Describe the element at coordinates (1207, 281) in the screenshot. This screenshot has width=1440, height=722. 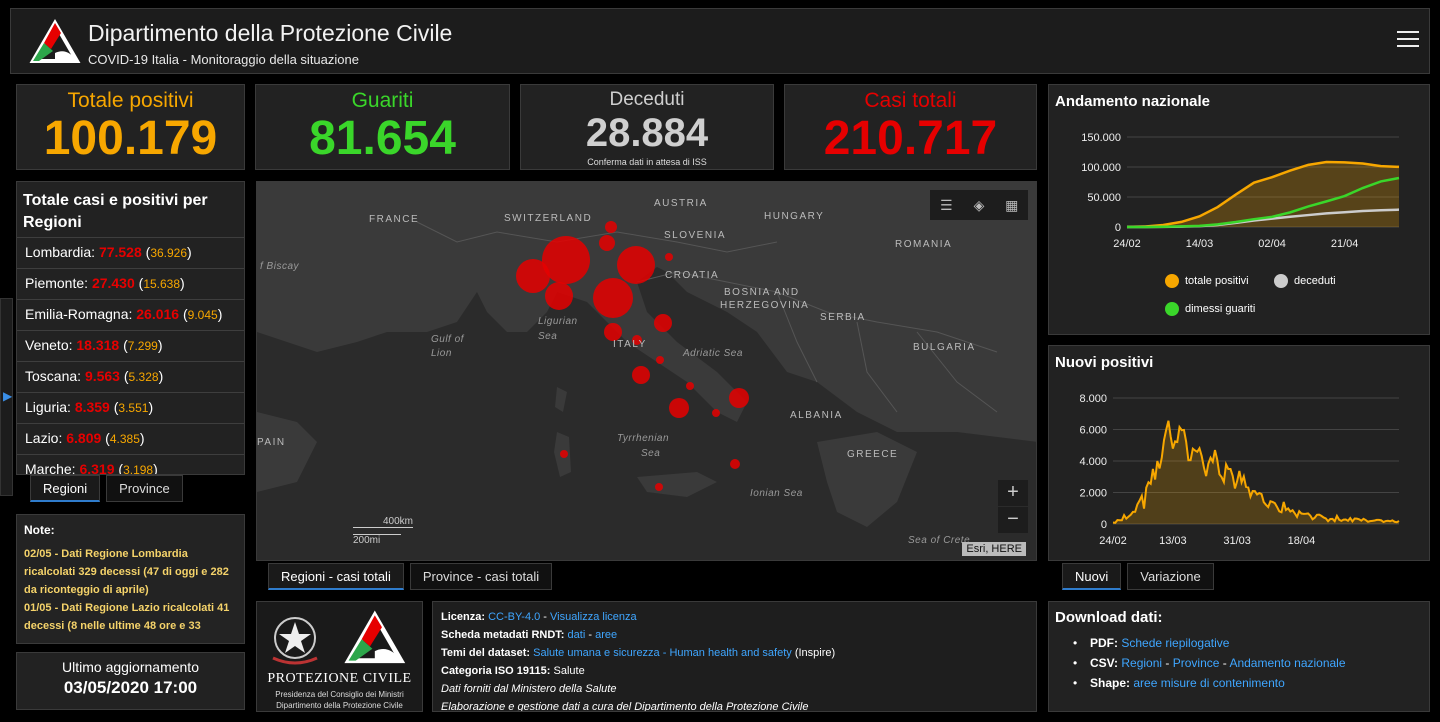
I see `legend-item: totale positivi` at that location.